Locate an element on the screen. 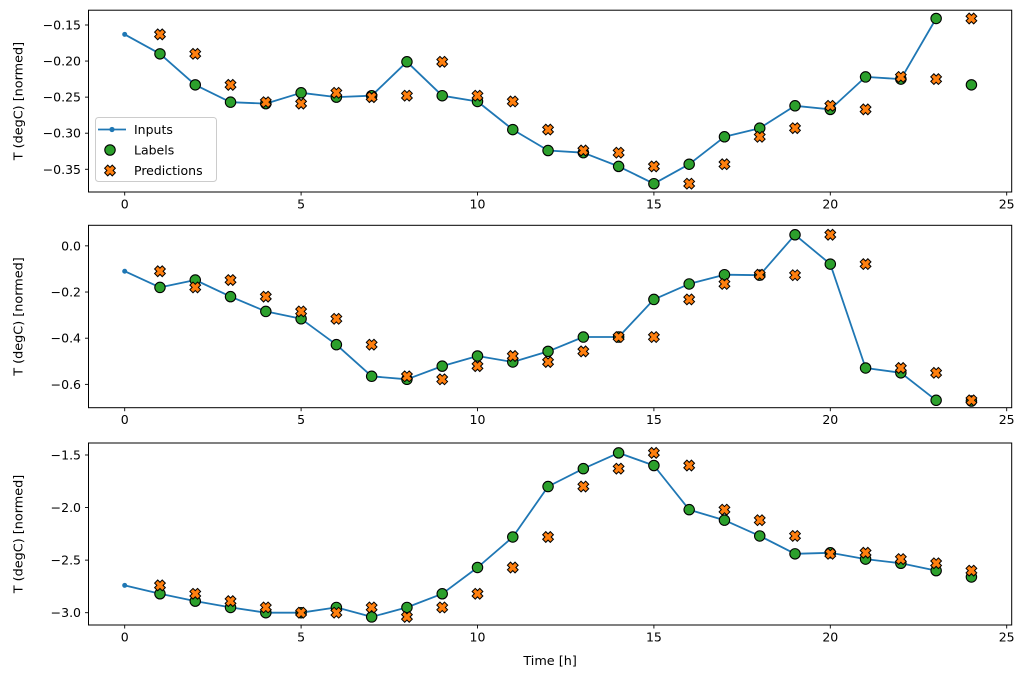 This screenshot has width=1023, height=679. x-axis-label: Time [h] is located at coordinates (549, 661).